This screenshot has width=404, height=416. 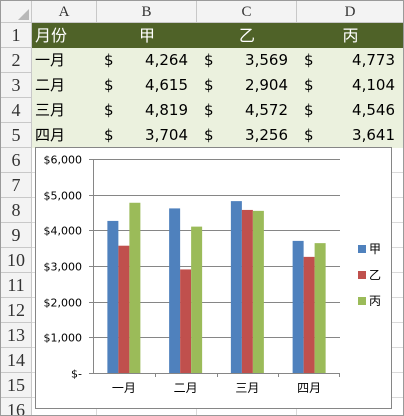 What do you see at coordinates (266, 135) in the screenshot?
I see `cell-number: 3,256` at bounding box center [266, 135].